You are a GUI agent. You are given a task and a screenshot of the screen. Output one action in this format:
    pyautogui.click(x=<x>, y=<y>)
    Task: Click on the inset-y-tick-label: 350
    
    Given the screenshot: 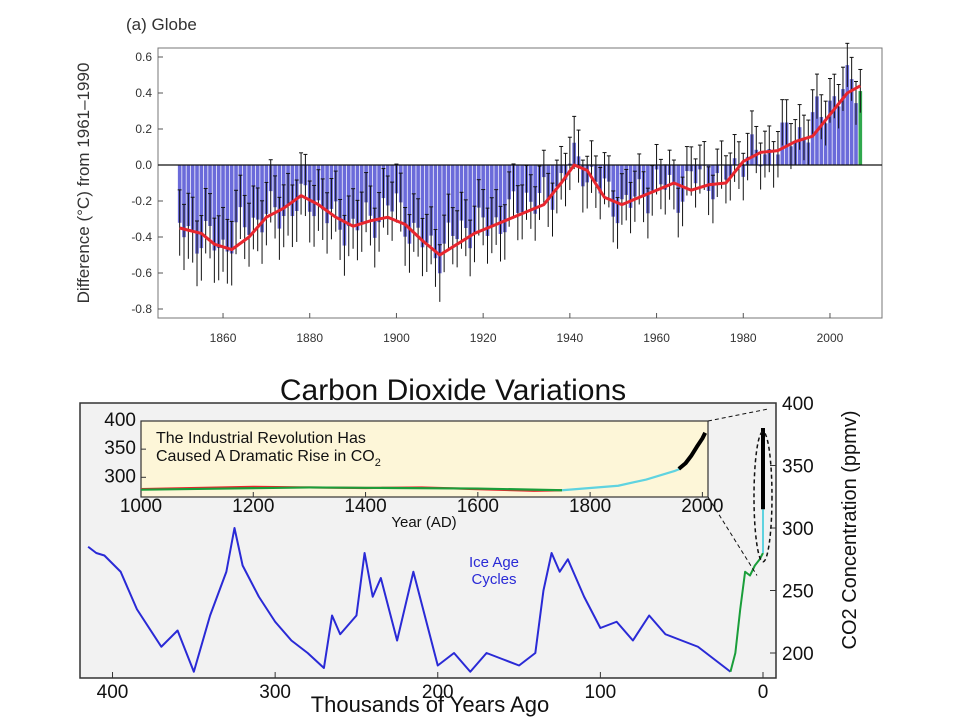 What is the action you would take?
    pyautogui.click(x=120, y=448)
    